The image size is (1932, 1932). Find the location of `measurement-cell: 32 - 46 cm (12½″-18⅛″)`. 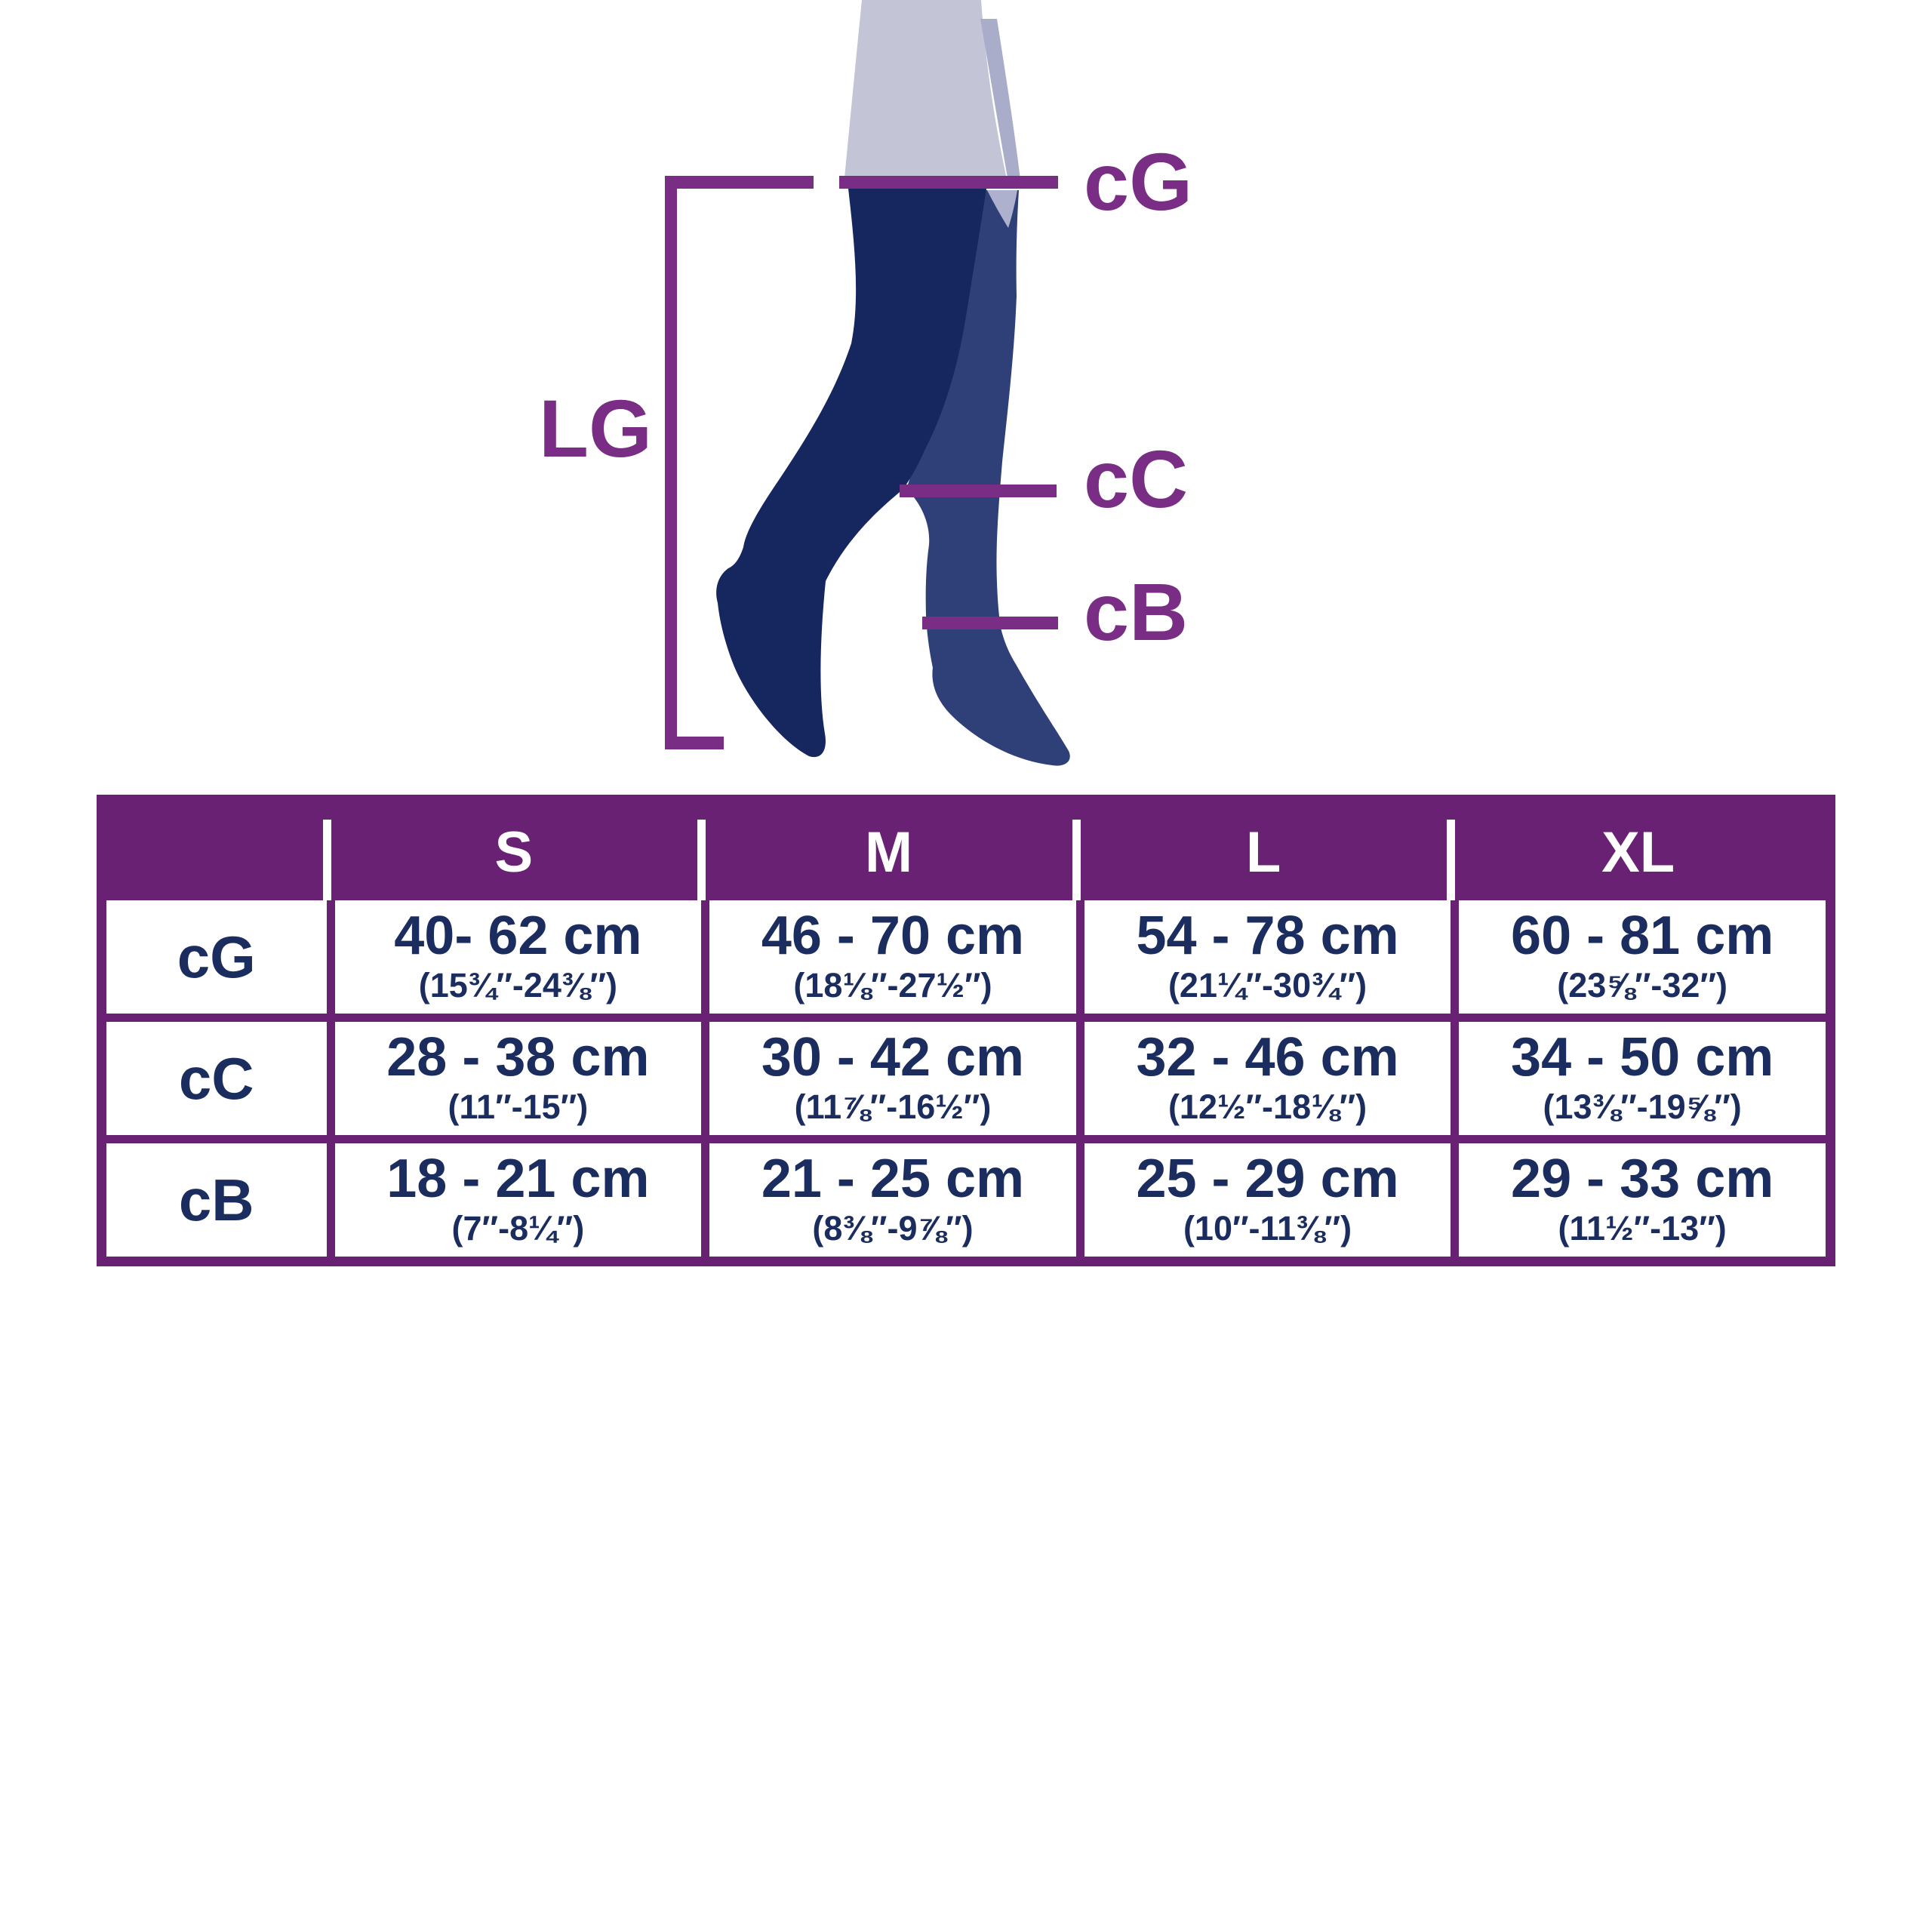

measurement-cell: 32 - 46 cm (12½″-18⅛″) is located at coordinates (1263, 1078).